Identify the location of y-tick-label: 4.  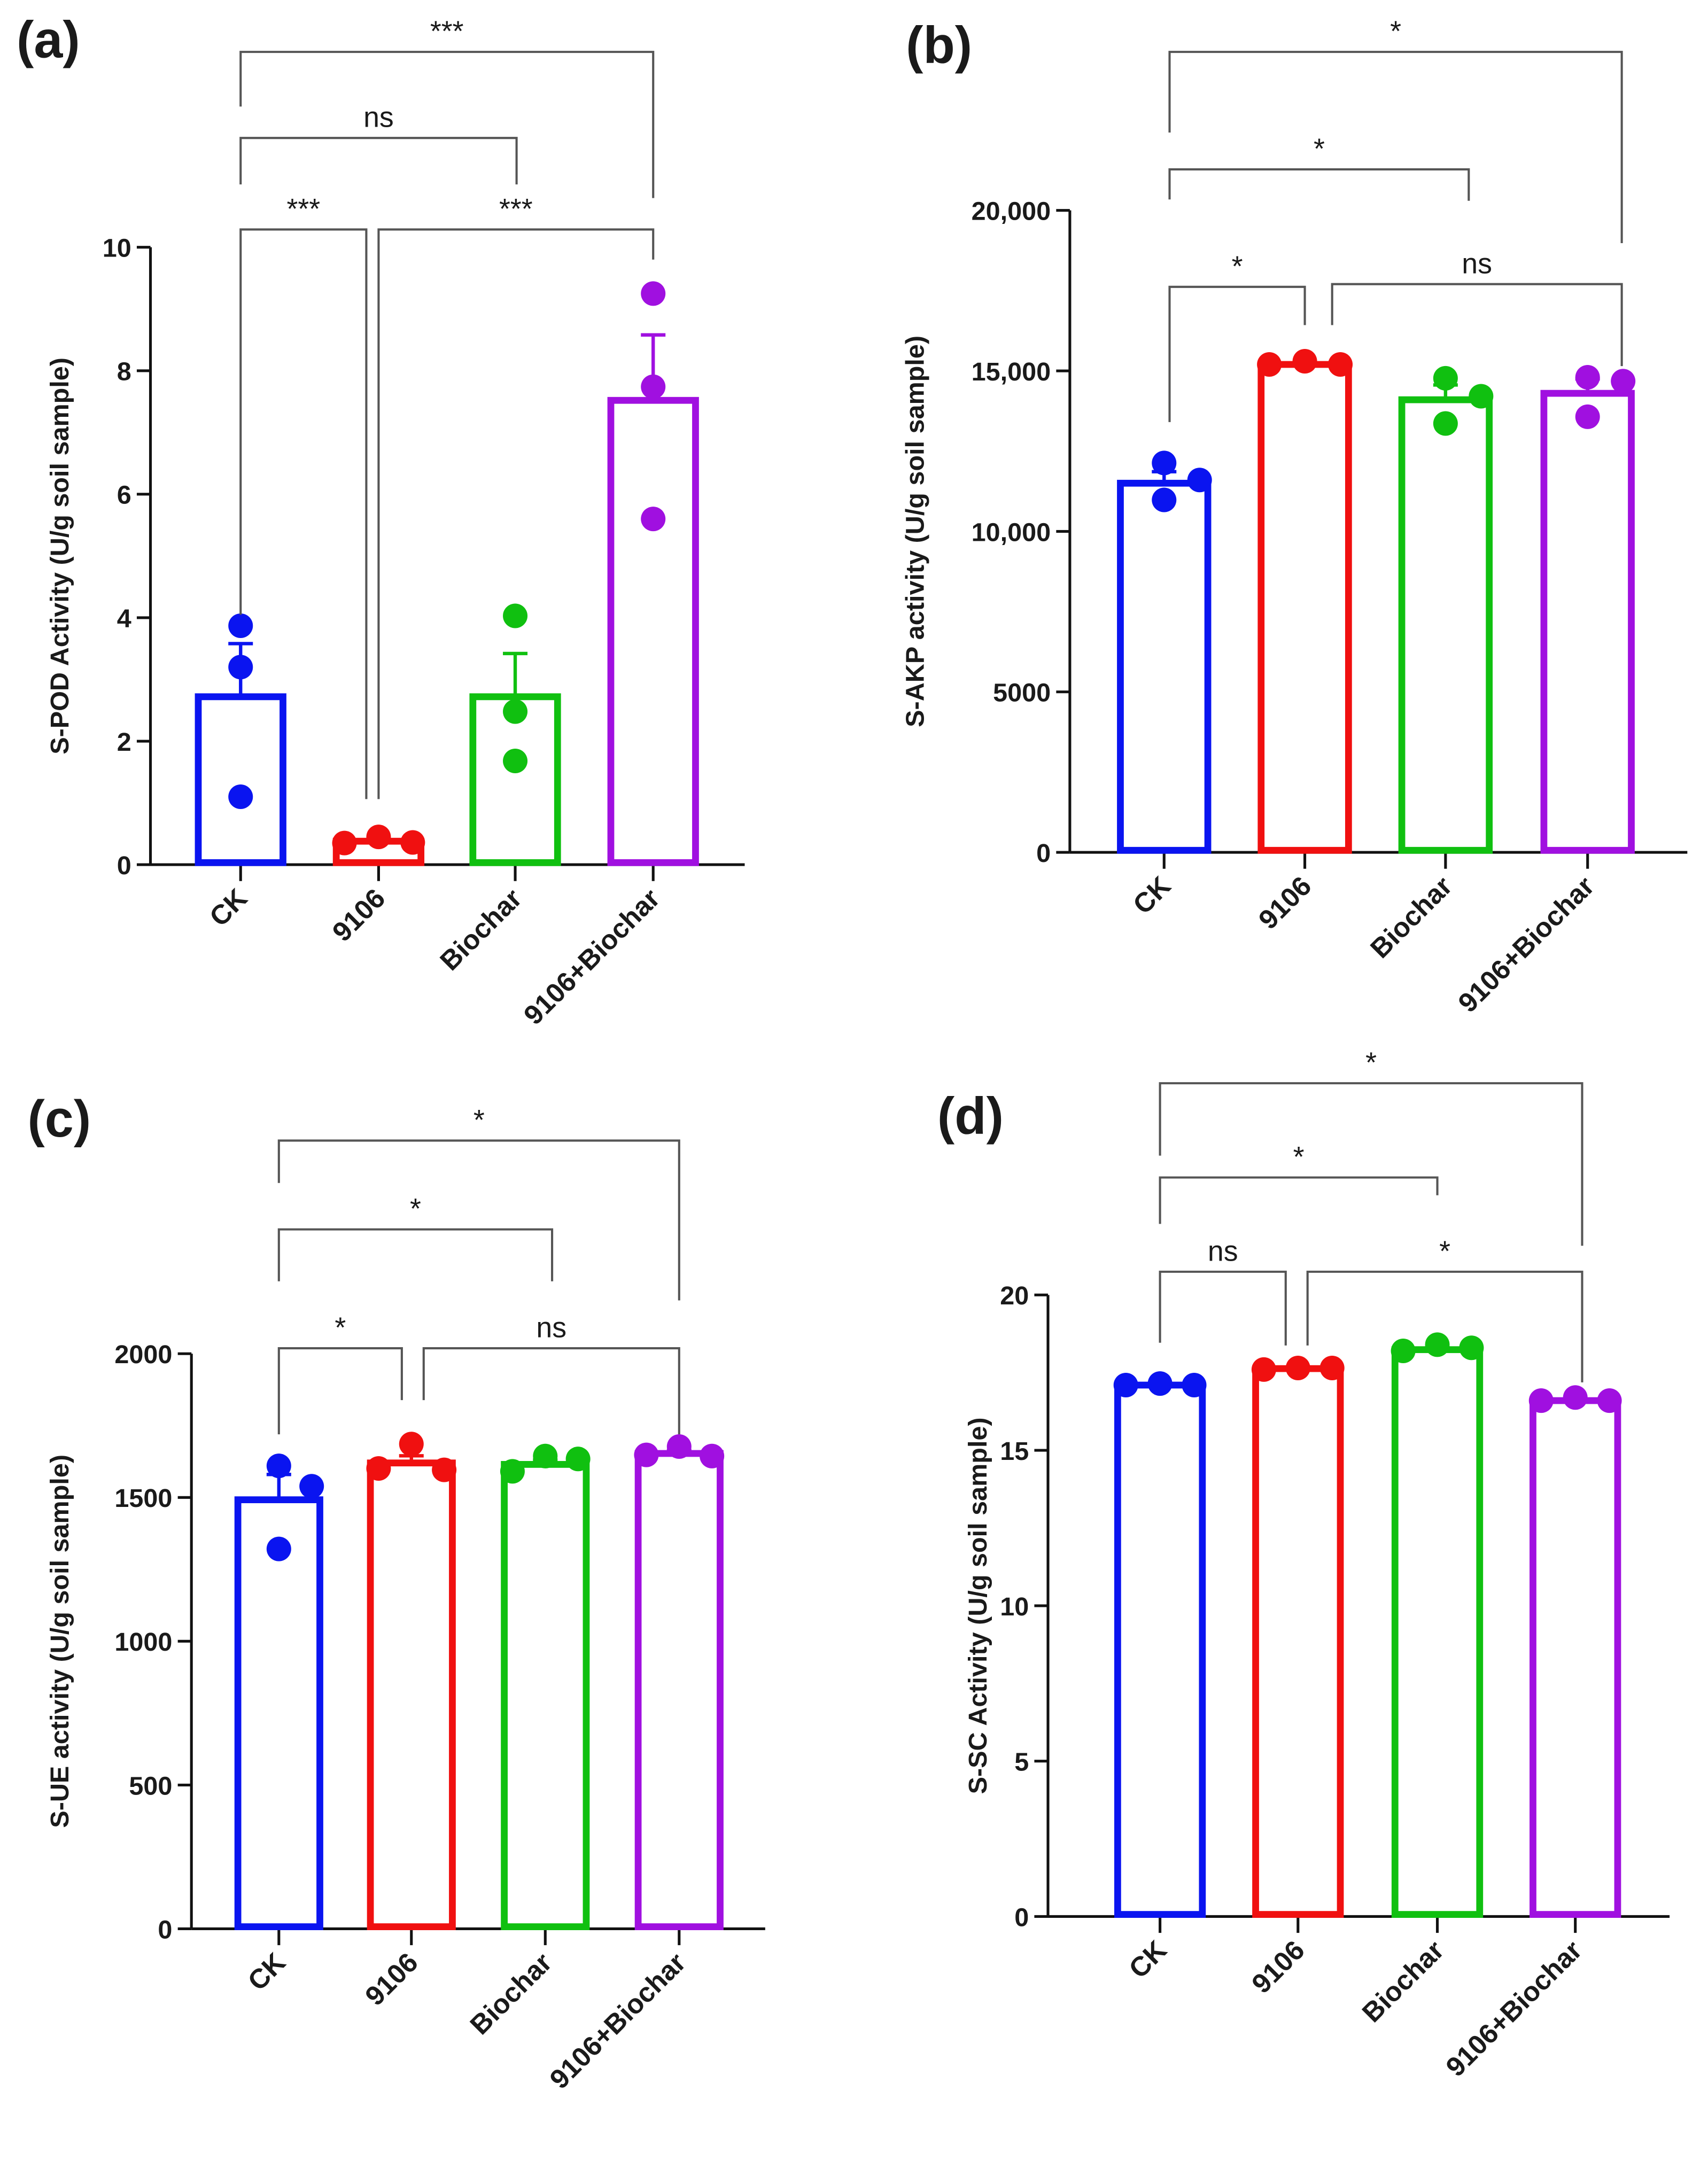
(124, 618).